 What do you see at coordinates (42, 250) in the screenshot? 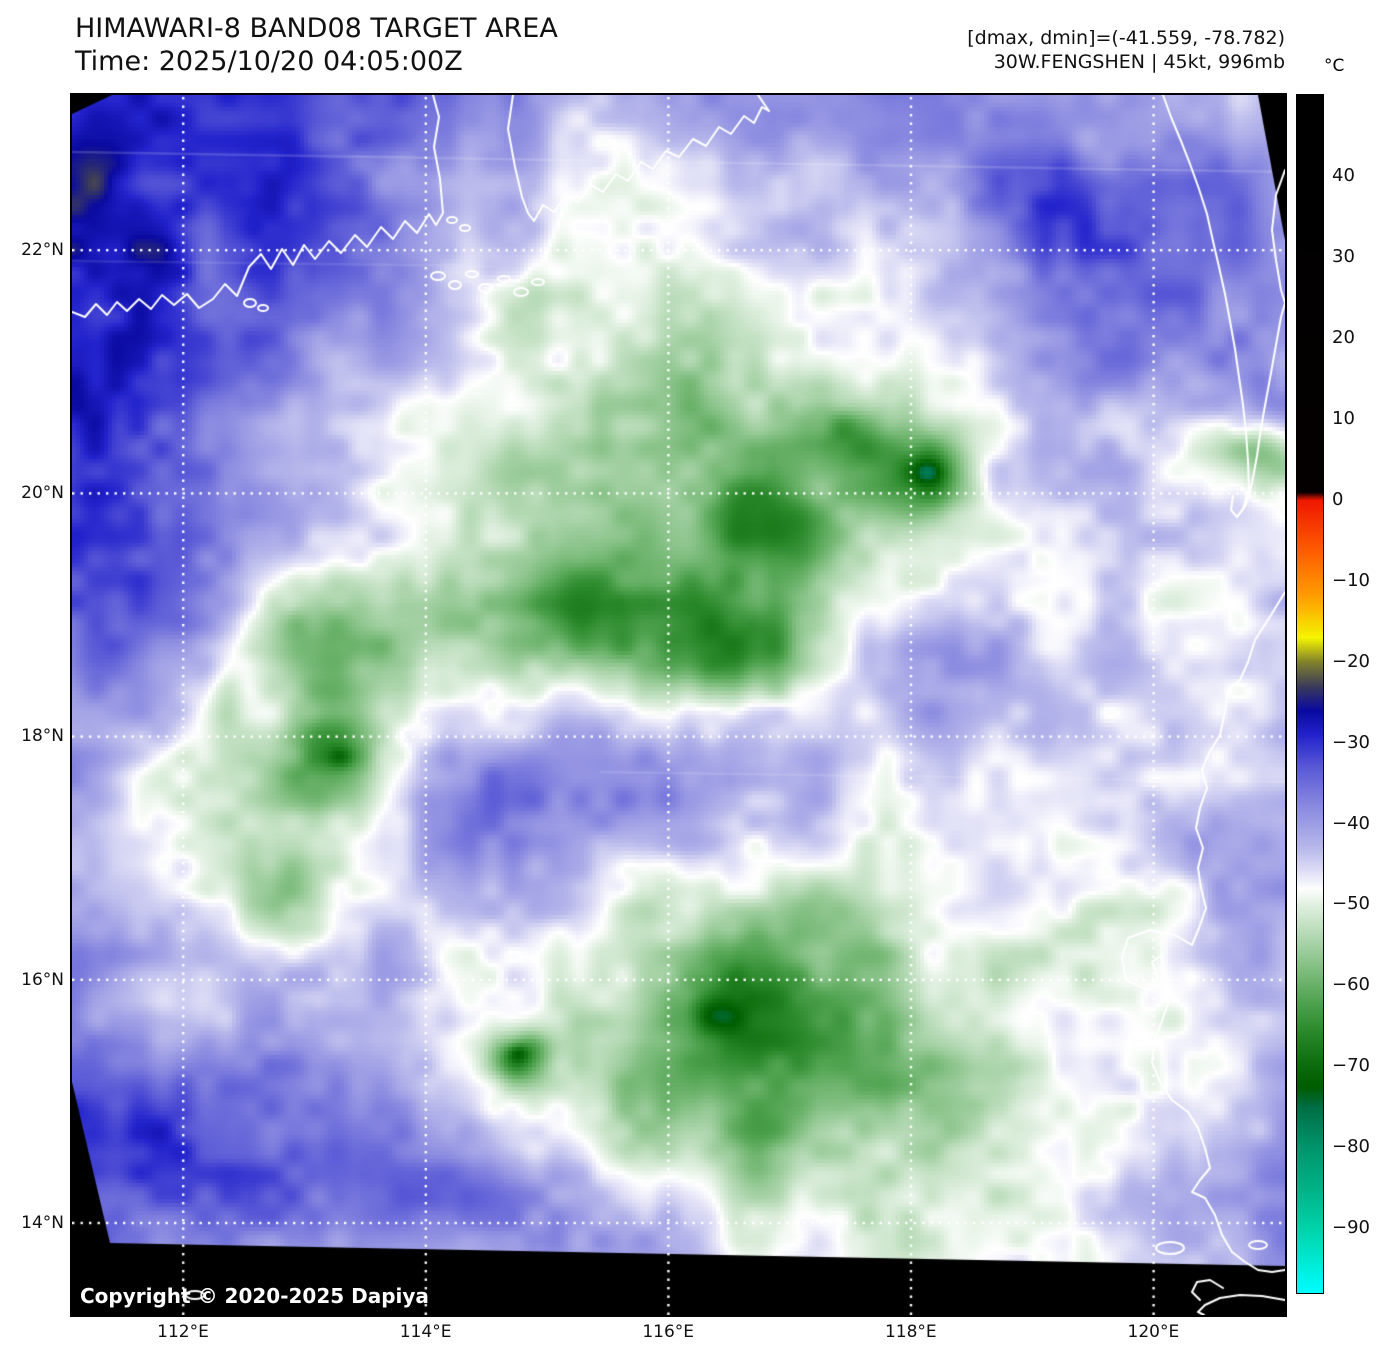
I see `latitude-tick-label: 22°N` at bounding box center [42, 250].